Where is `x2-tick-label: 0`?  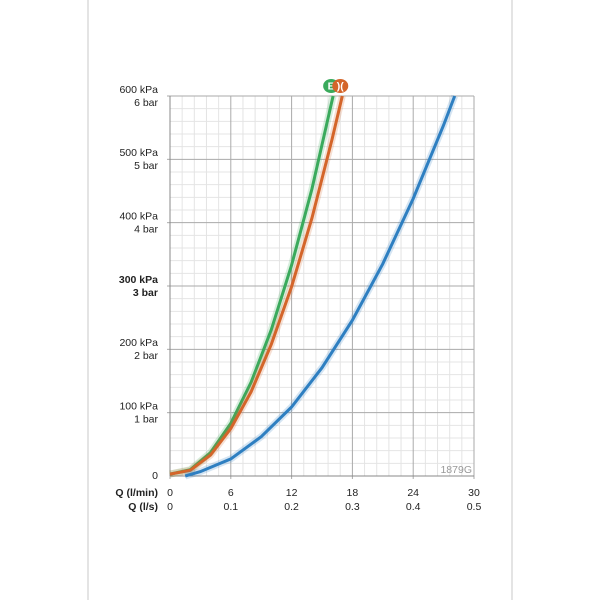
x2-tick-label: 0 is located at coordinates (170, 507).